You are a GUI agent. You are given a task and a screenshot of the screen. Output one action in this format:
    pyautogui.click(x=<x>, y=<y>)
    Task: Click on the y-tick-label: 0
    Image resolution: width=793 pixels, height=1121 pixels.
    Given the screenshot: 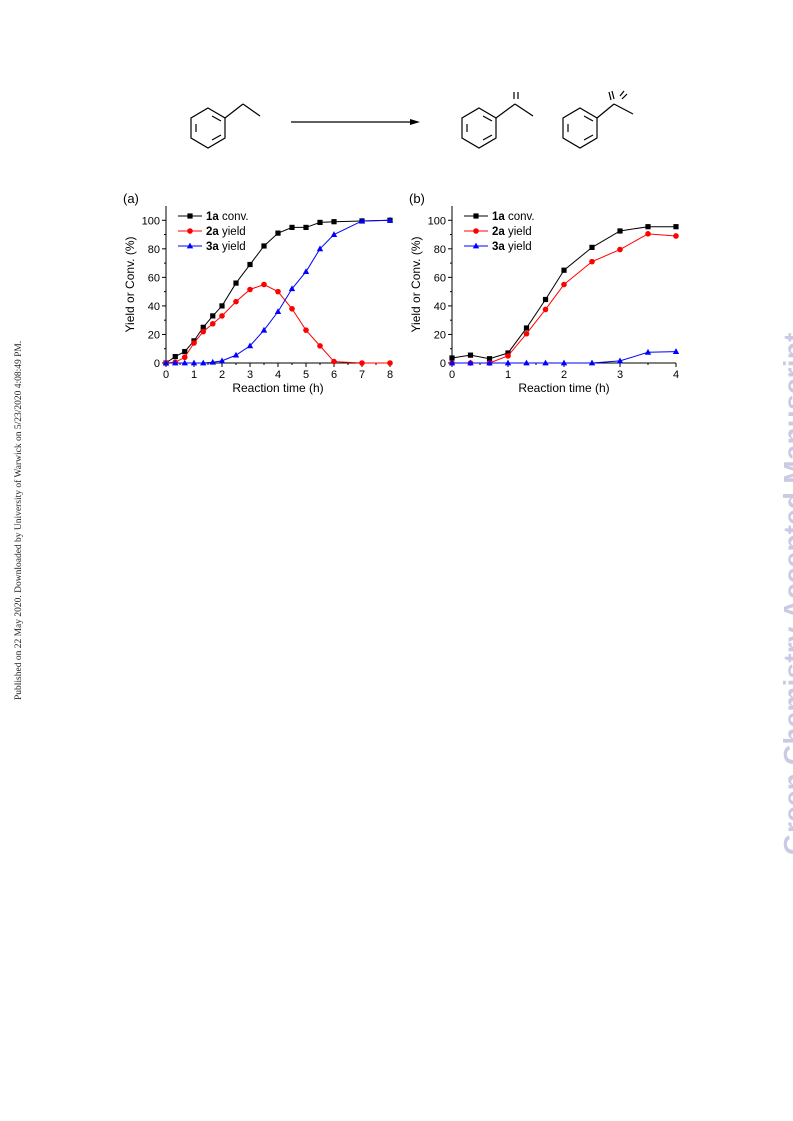 What is the action you would take?
    pyautogui.click(x=157, y=364)
    